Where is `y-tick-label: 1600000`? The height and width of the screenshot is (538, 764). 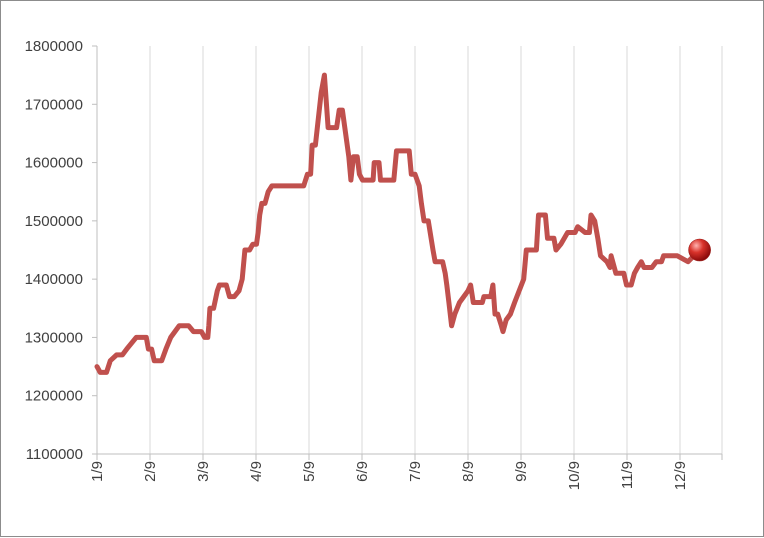 y-tick-label: 1600000 is located at coordinates (54, 163).